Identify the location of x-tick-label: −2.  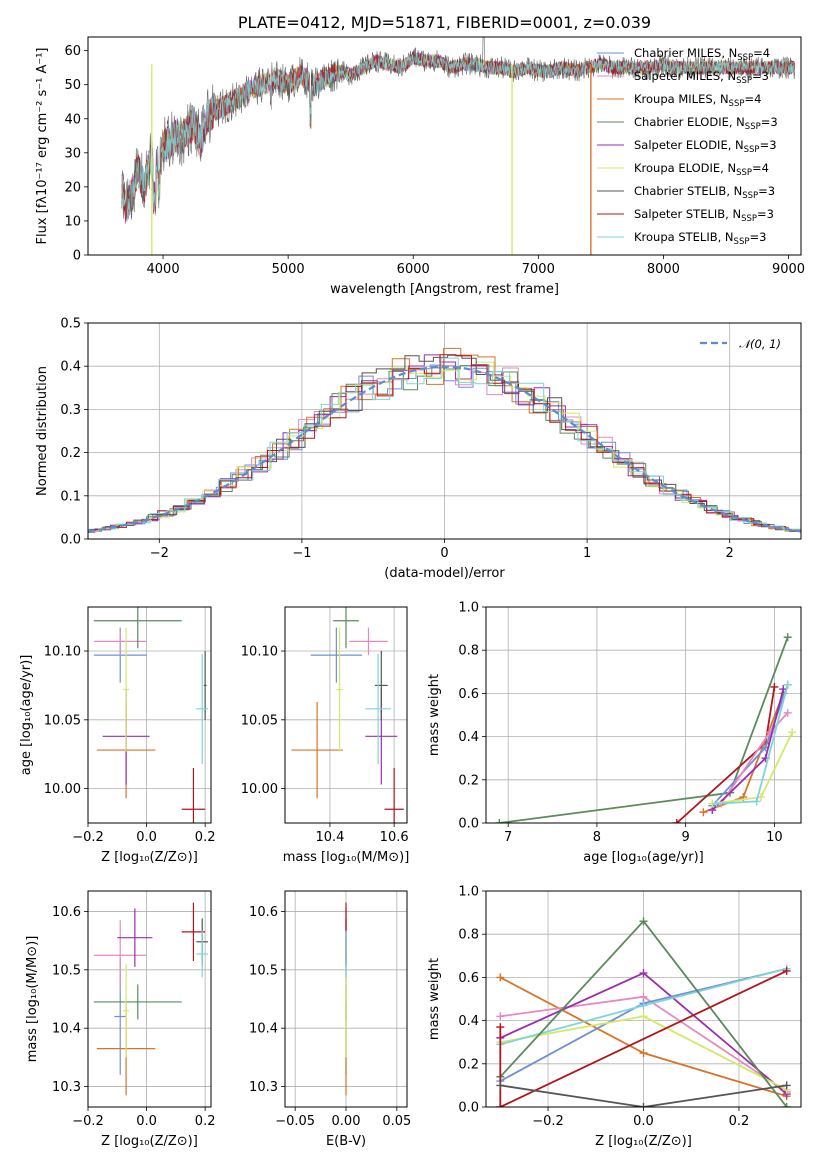
(159, 553).